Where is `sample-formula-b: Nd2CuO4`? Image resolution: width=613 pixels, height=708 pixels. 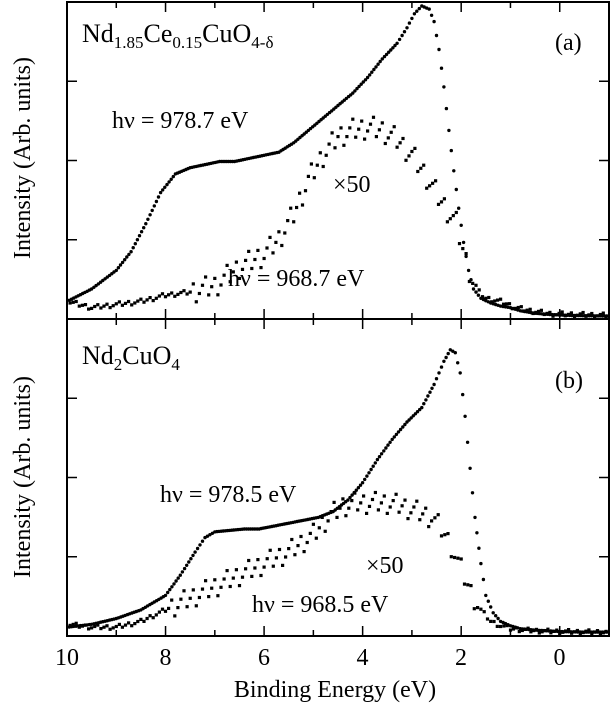 sample-formula-b: Nd2CuO4 is located at coordinates (131, 357).